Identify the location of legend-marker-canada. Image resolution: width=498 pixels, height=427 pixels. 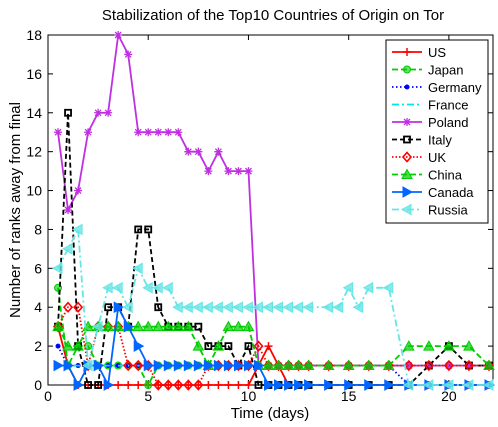
(408, 192).